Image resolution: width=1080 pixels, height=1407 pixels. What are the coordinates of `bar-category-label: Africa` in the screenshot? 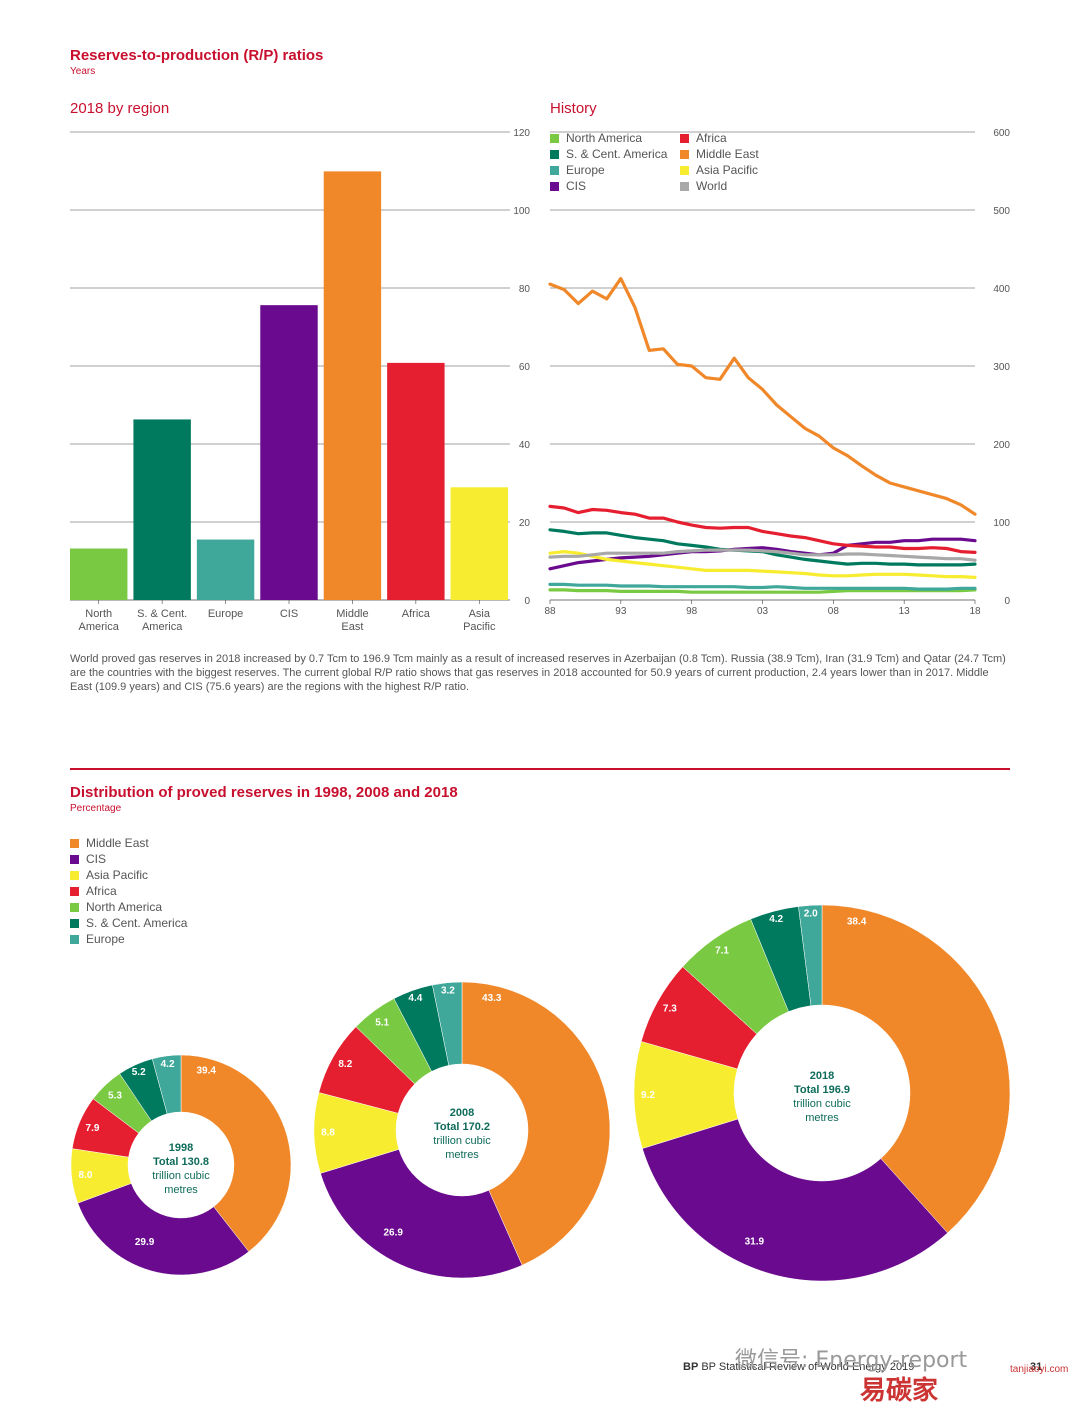 It's located at (416, 614).